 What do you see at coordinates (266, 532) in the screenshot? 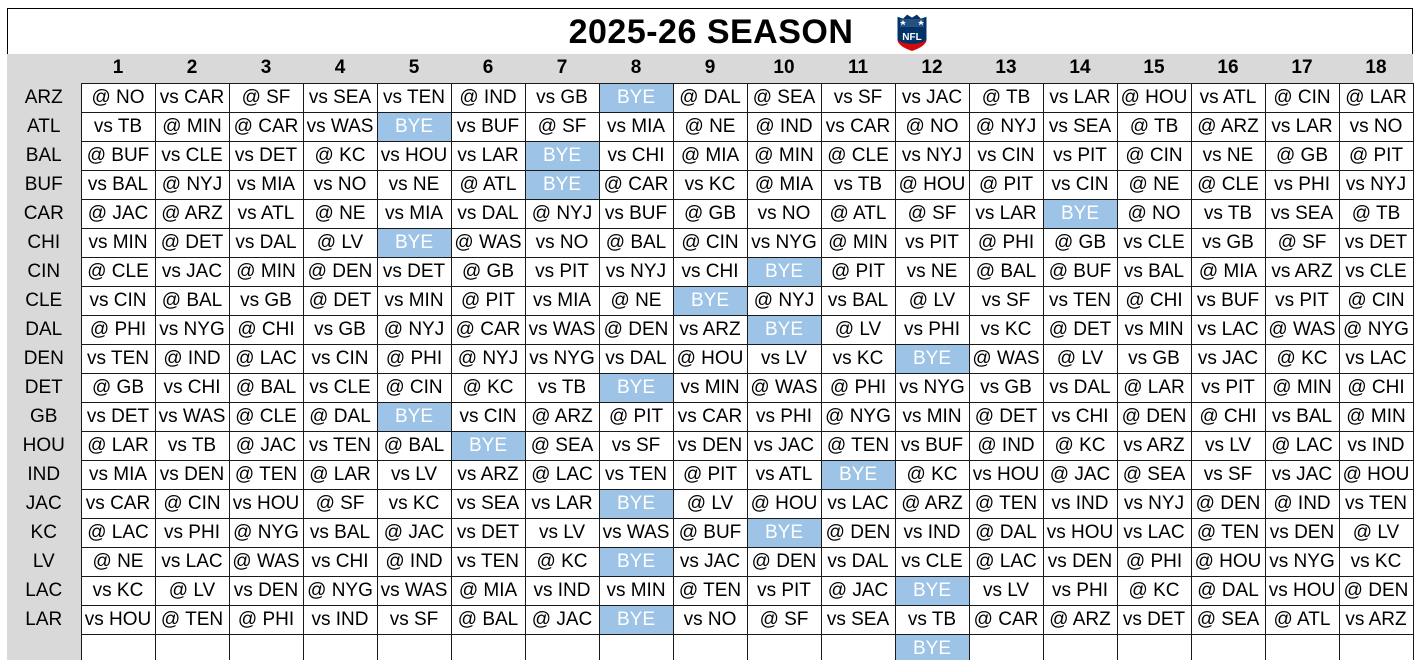
I see `game-cell: @ NYG` at bounding box center [266, 532].